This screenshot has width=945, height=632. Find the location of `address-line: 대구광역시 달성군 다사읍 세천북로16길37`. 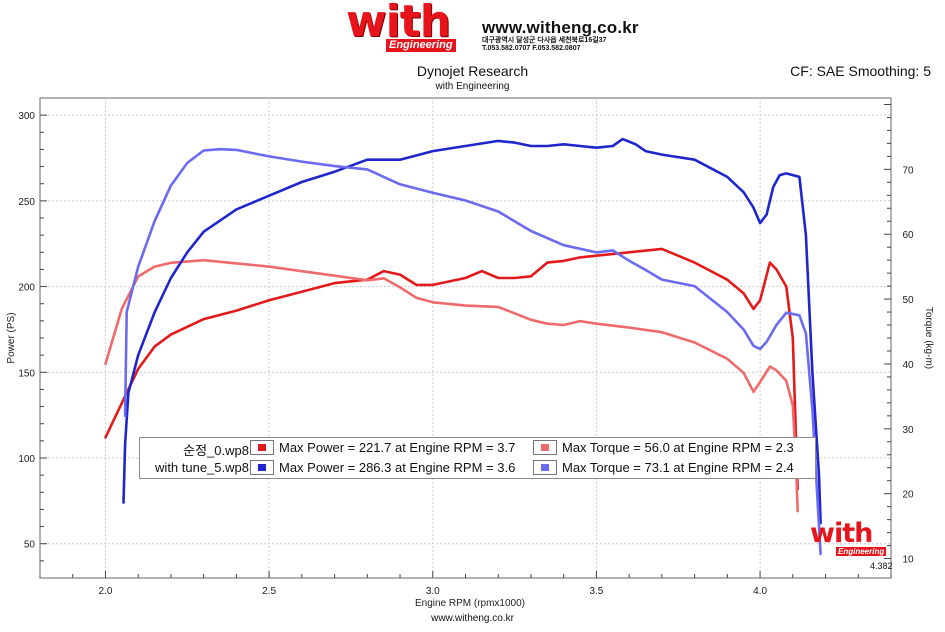

address-line: 대구광역시 달성군 다사읍 세천북로16길37 is located at coordinates (544, 40).